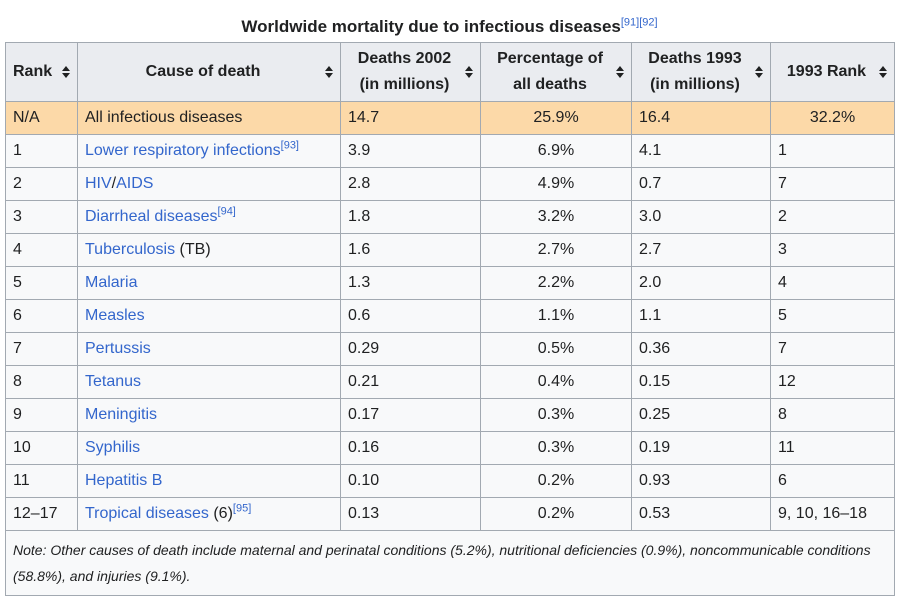 This screenshot has height=600, width=901. Describe the element at coordinates (410, 415) in the screenshot. I see `cell-deaths-2002: 0.17` at that location.